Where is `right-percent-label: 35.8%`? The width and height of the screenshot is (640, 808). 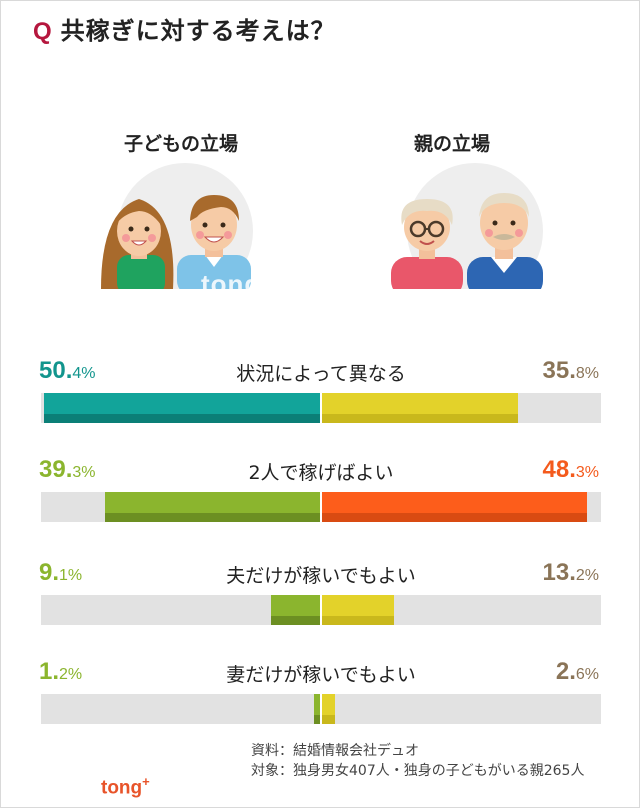
right-percent-label: 35.8% is located at coordinates (571, 371).